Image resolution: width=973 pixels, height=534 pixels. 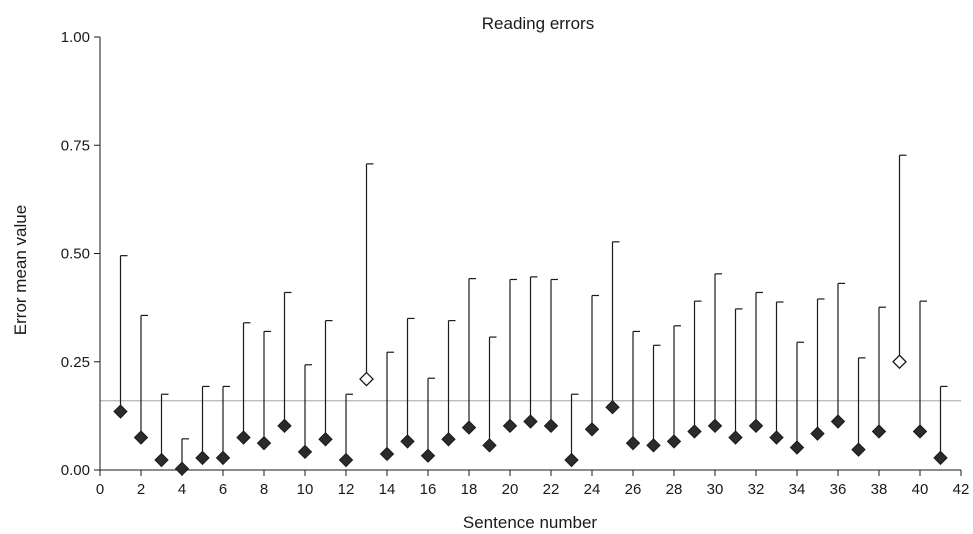 What do you see at coordinates (715, 489) in the screenshot?
I see `x-tick-label: 30` at bounding box center [715, 489].